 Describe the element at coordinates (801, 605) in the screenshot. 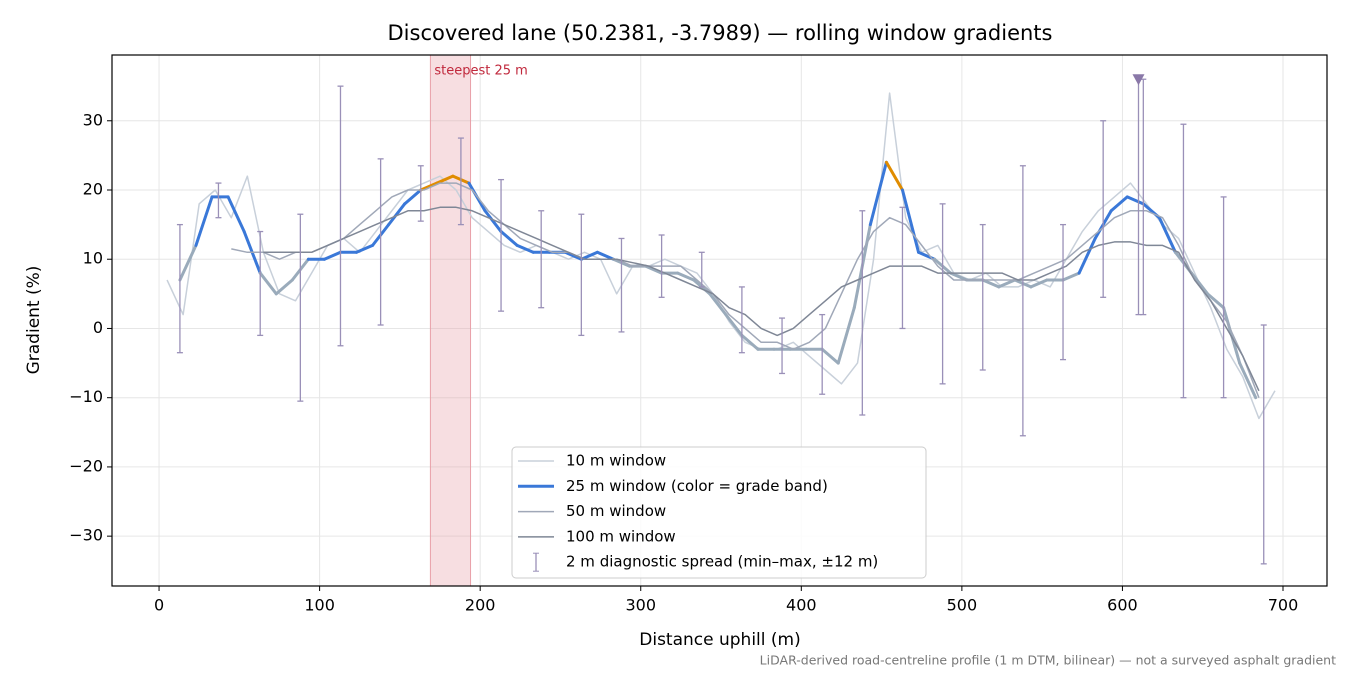

I see `x-tick-label: 400` at that location.